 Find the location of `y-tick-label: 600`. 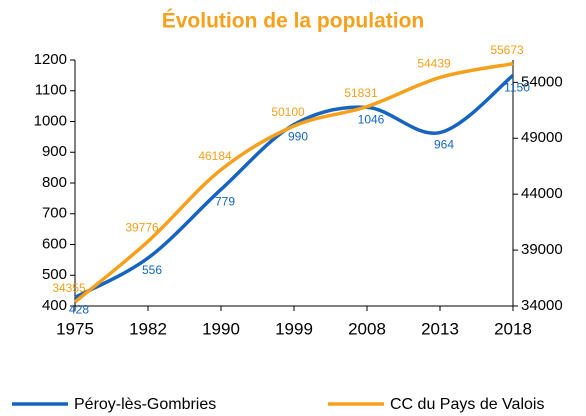

y-tick-label: 600 is located at coordinates (54, 243).